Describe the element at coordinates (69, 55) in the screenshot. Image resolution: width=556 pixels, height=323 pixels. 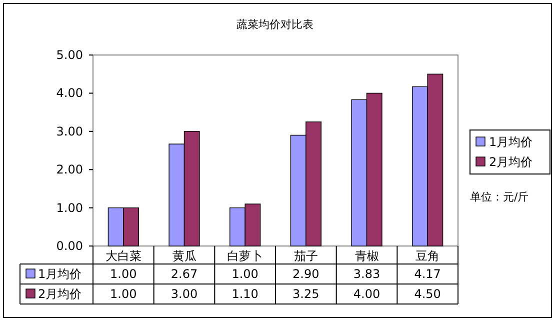
I see `y-tick-label: 5.00` at that location.